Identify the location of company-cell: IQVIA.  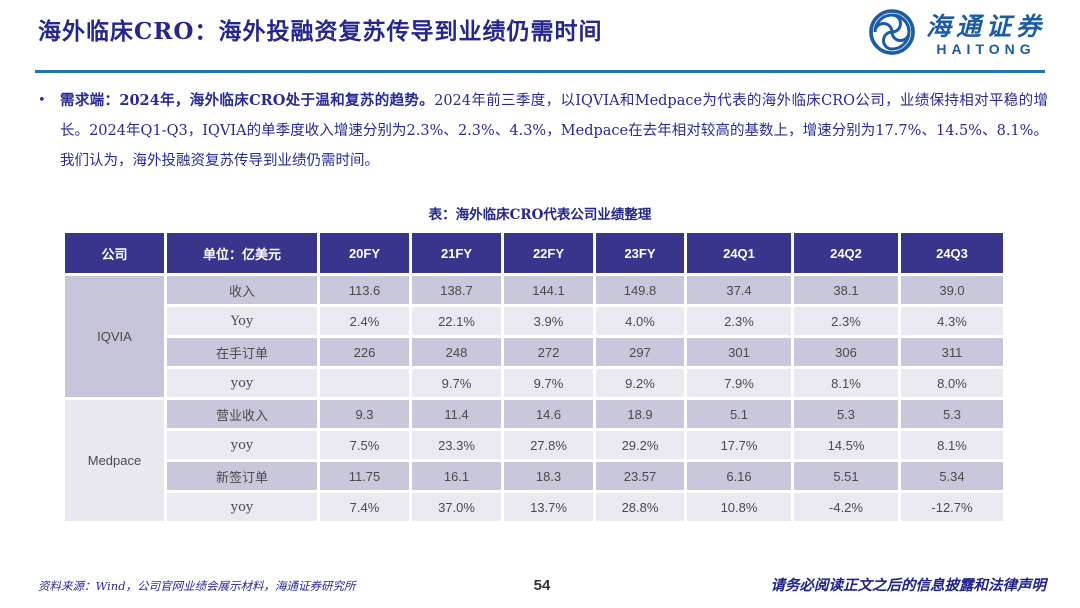
(114, 336).